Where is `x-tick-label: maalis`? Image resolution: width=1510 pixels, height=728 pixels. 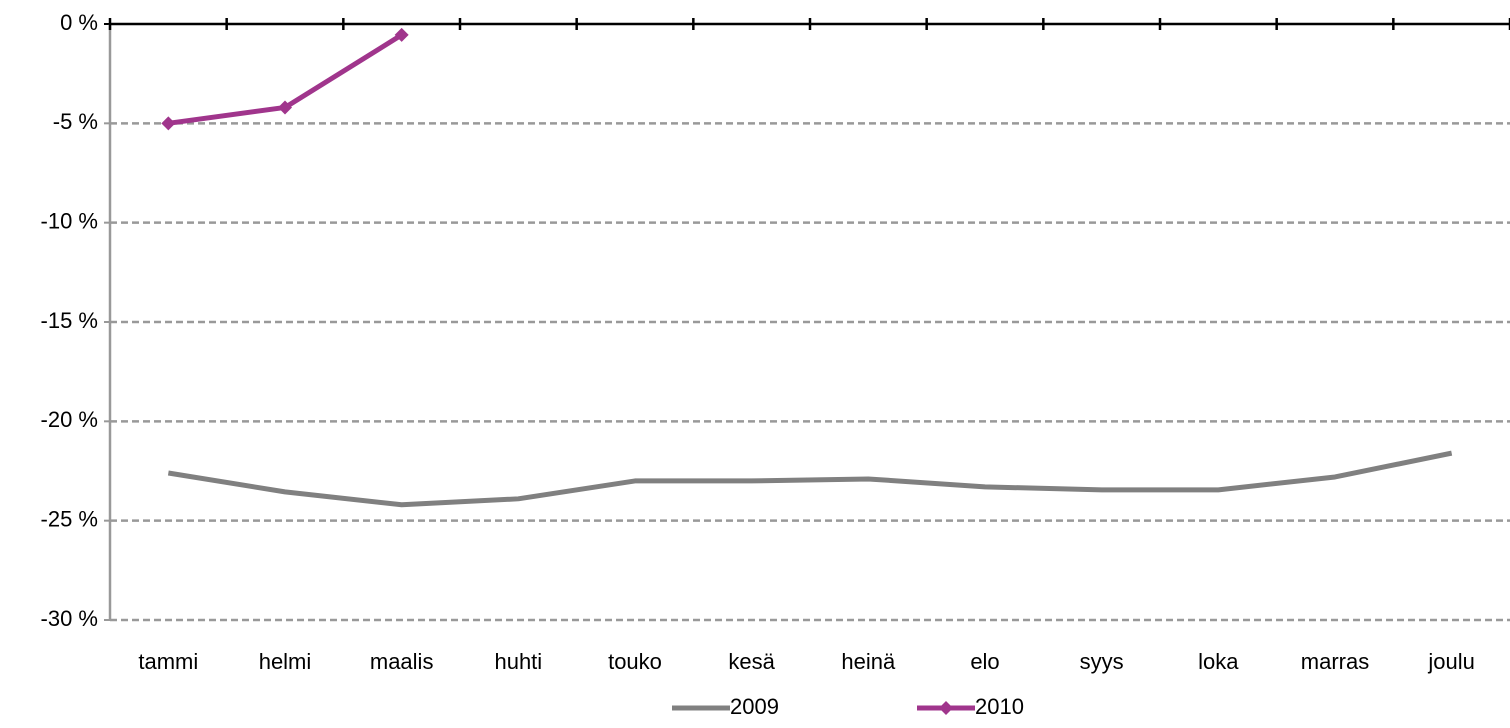
x-tick-label: maalis is located at coordinates (402, 661).